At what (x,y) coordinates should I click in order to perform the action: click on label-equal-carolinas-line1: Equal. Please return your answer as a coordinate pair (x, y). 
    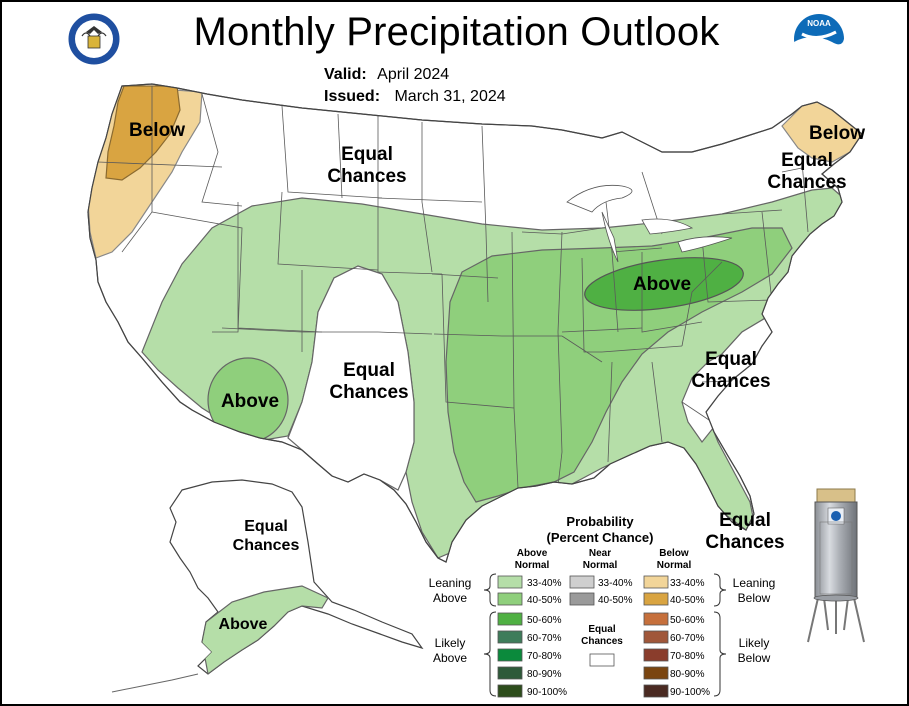
    Looking at the image, I should click on (731, 359).